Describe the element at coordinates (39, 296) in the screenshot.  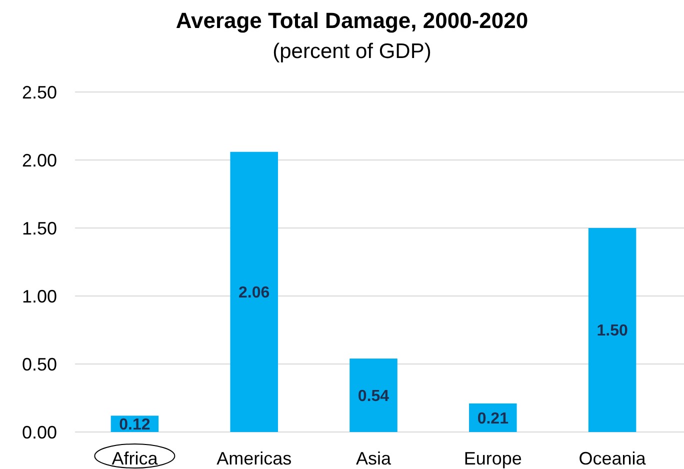
I see `y-tick-label: 1.00` at that location.